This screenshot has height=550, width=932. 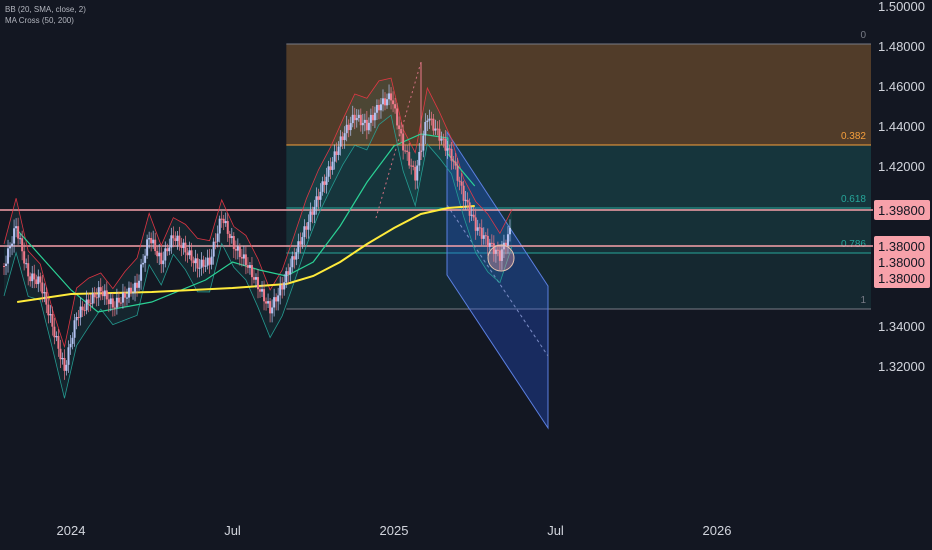 I want to click on price-tag, so click(x=902, y=278).